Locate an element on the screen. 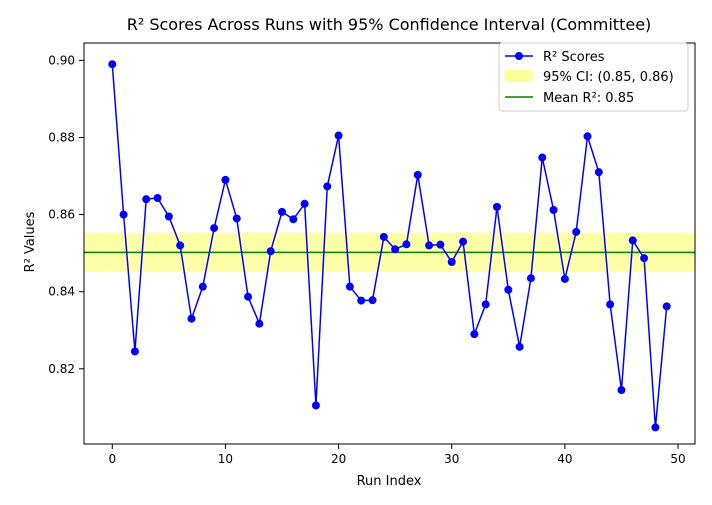 The width and height of the screenshot is (712, 505). y-tick-label: 0.82 is located at coordinates (61, 369).